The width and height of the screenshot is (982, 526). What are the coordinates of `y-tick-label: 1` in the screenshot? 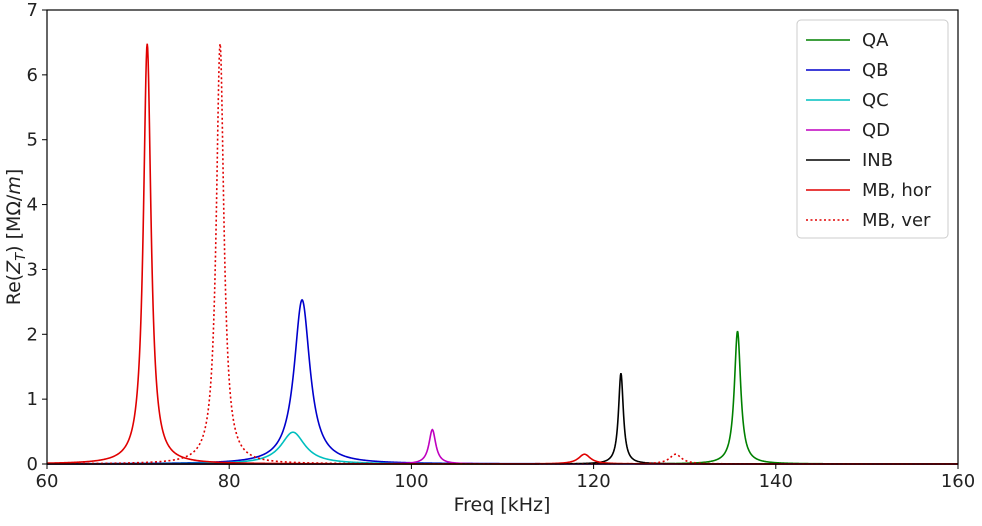 It's located at (32, 399).